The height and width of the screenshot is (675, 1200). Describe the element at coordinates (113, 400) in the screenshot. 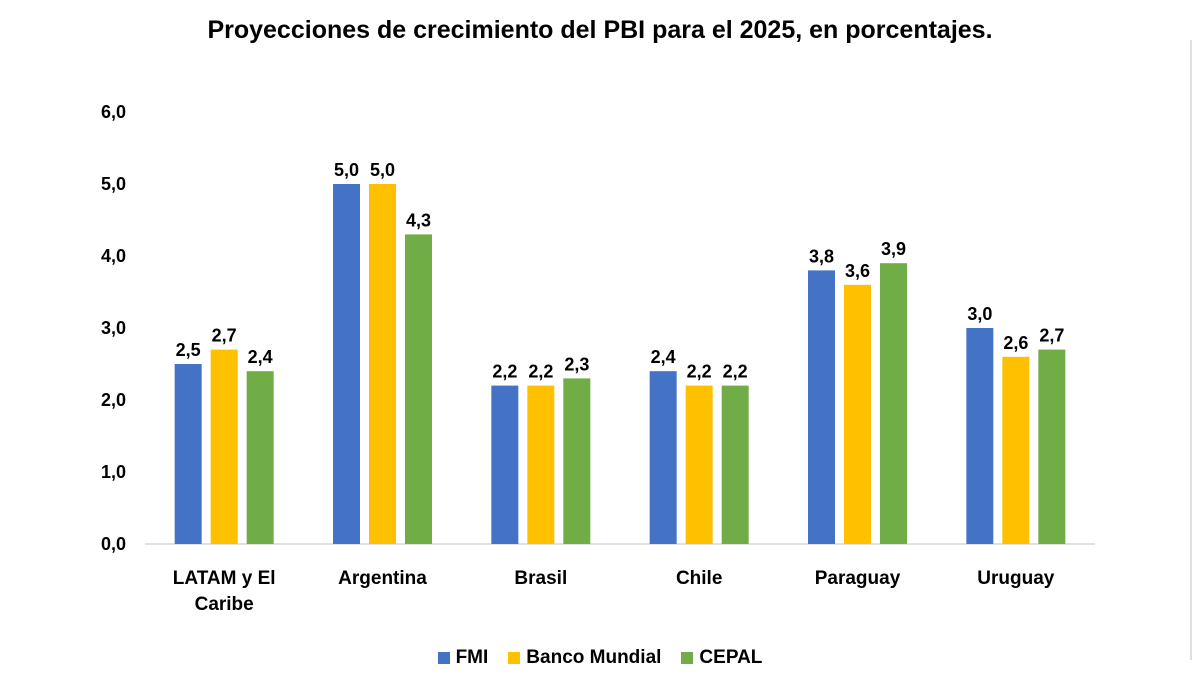

I see `y-tick-label: 2,0` at that location.